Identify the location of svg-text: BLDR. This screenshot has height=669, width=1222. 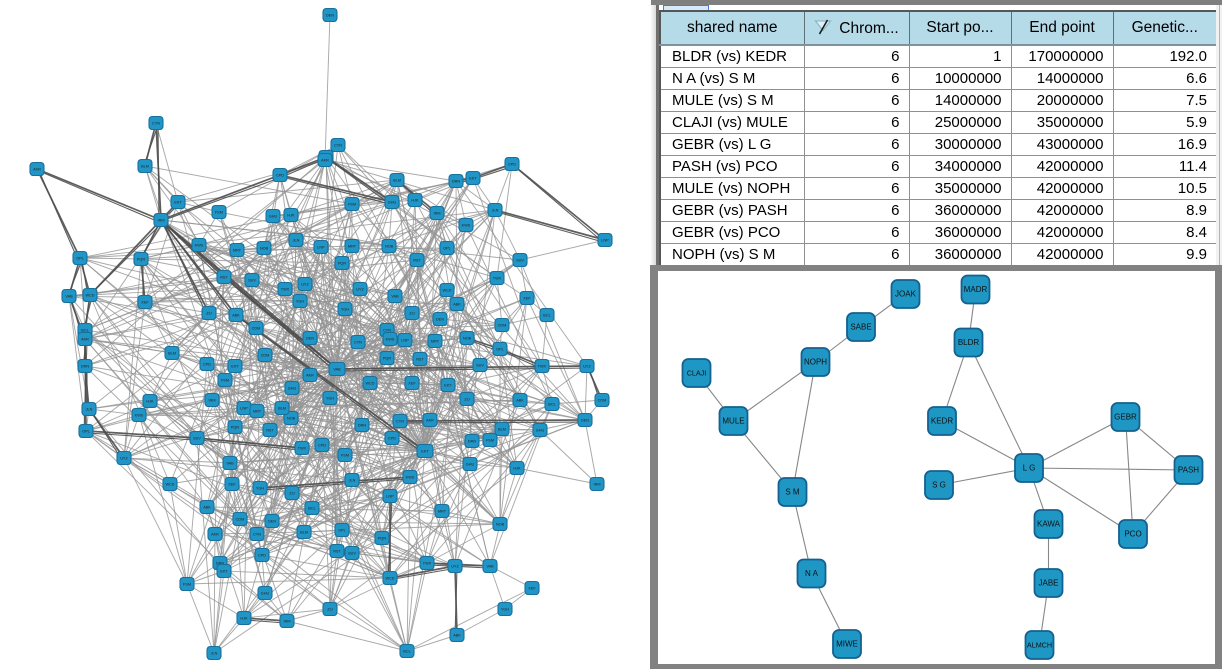
(969, 342).